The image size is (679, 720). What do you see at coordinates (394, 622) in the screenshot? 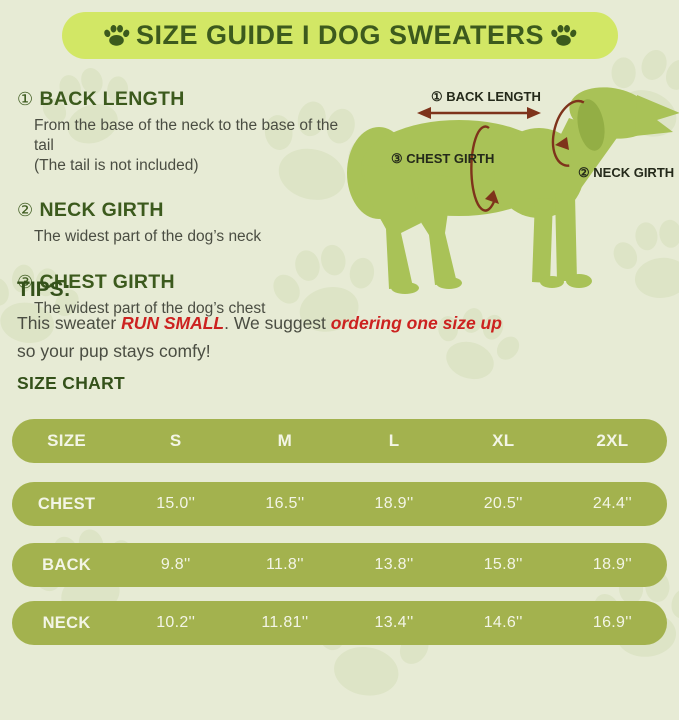
I see `cell-value: 13.4''` at bounding box center [394, 622].